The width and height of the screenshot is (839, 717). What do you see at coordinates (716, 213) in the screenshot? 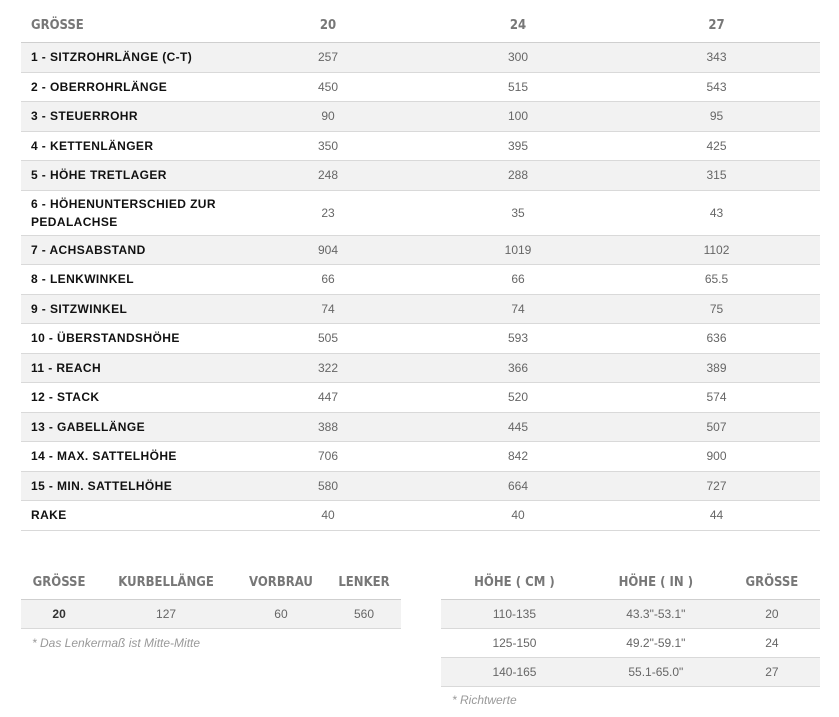
I see `value-27: 43` at bounding box center [716, 213].